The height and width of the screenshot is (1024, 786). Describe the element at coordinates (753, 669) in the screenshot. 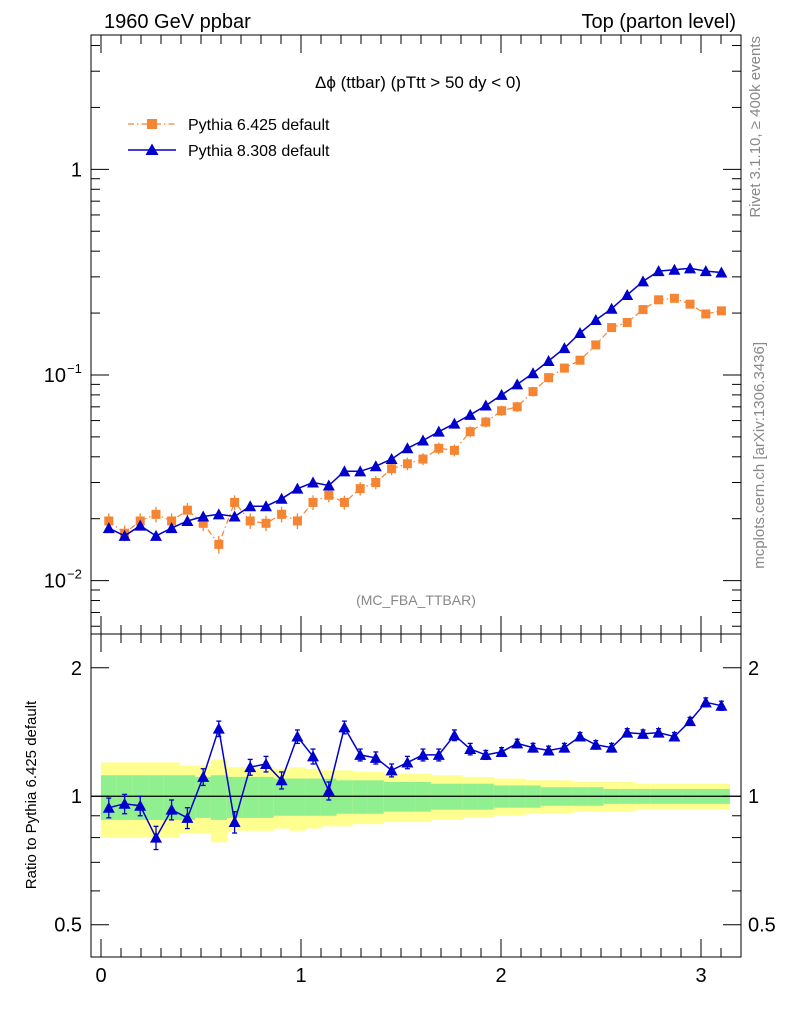

I see `ratio-y-tick-label-right: 2` at that location.